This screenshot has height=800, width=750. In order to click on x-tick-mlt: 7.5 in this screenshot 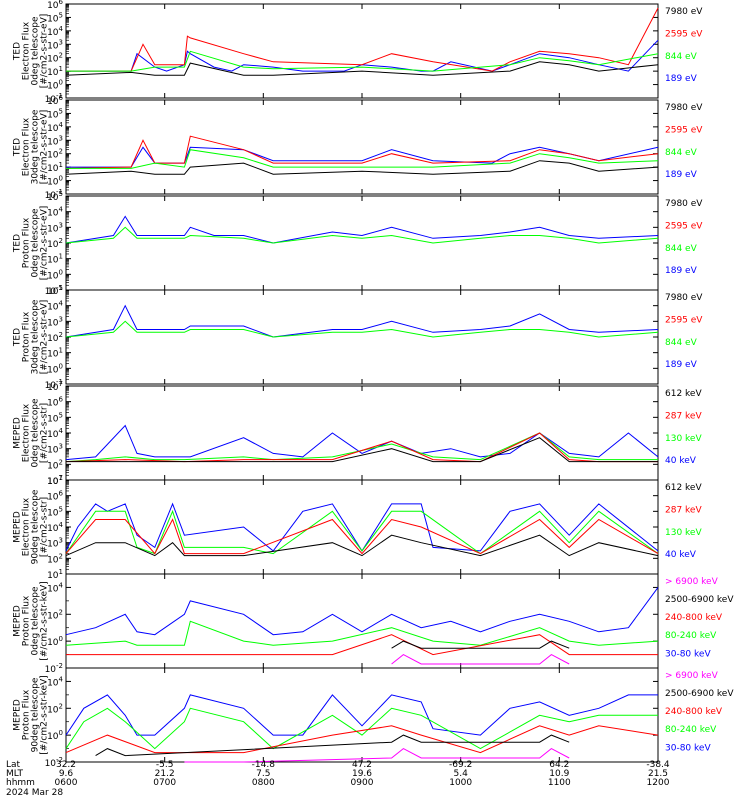, I will do `click(263, 774)`.